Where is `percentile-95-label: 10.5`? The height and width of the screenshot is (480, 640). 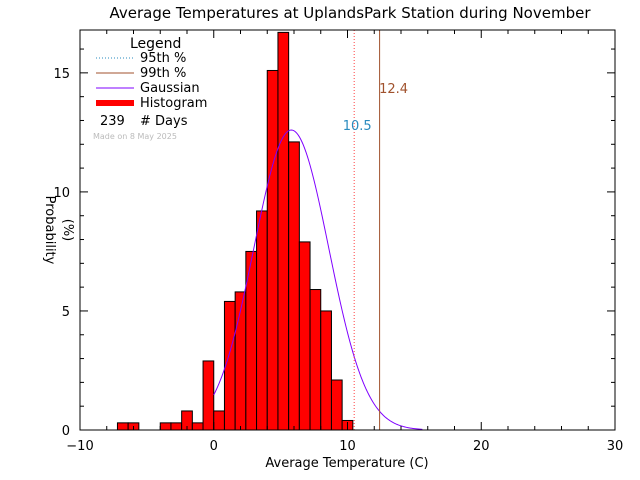
percentile-95-label: 10.5 is located at coordinates (357, 126).